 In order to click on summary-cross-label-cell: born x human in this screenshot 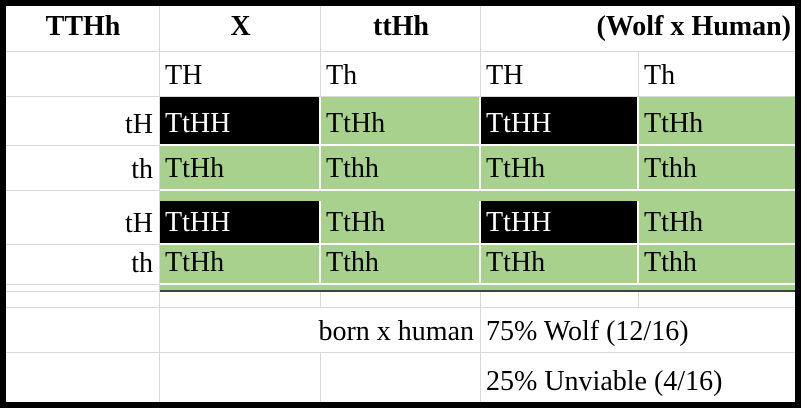, I will do `click(399, 330)`.